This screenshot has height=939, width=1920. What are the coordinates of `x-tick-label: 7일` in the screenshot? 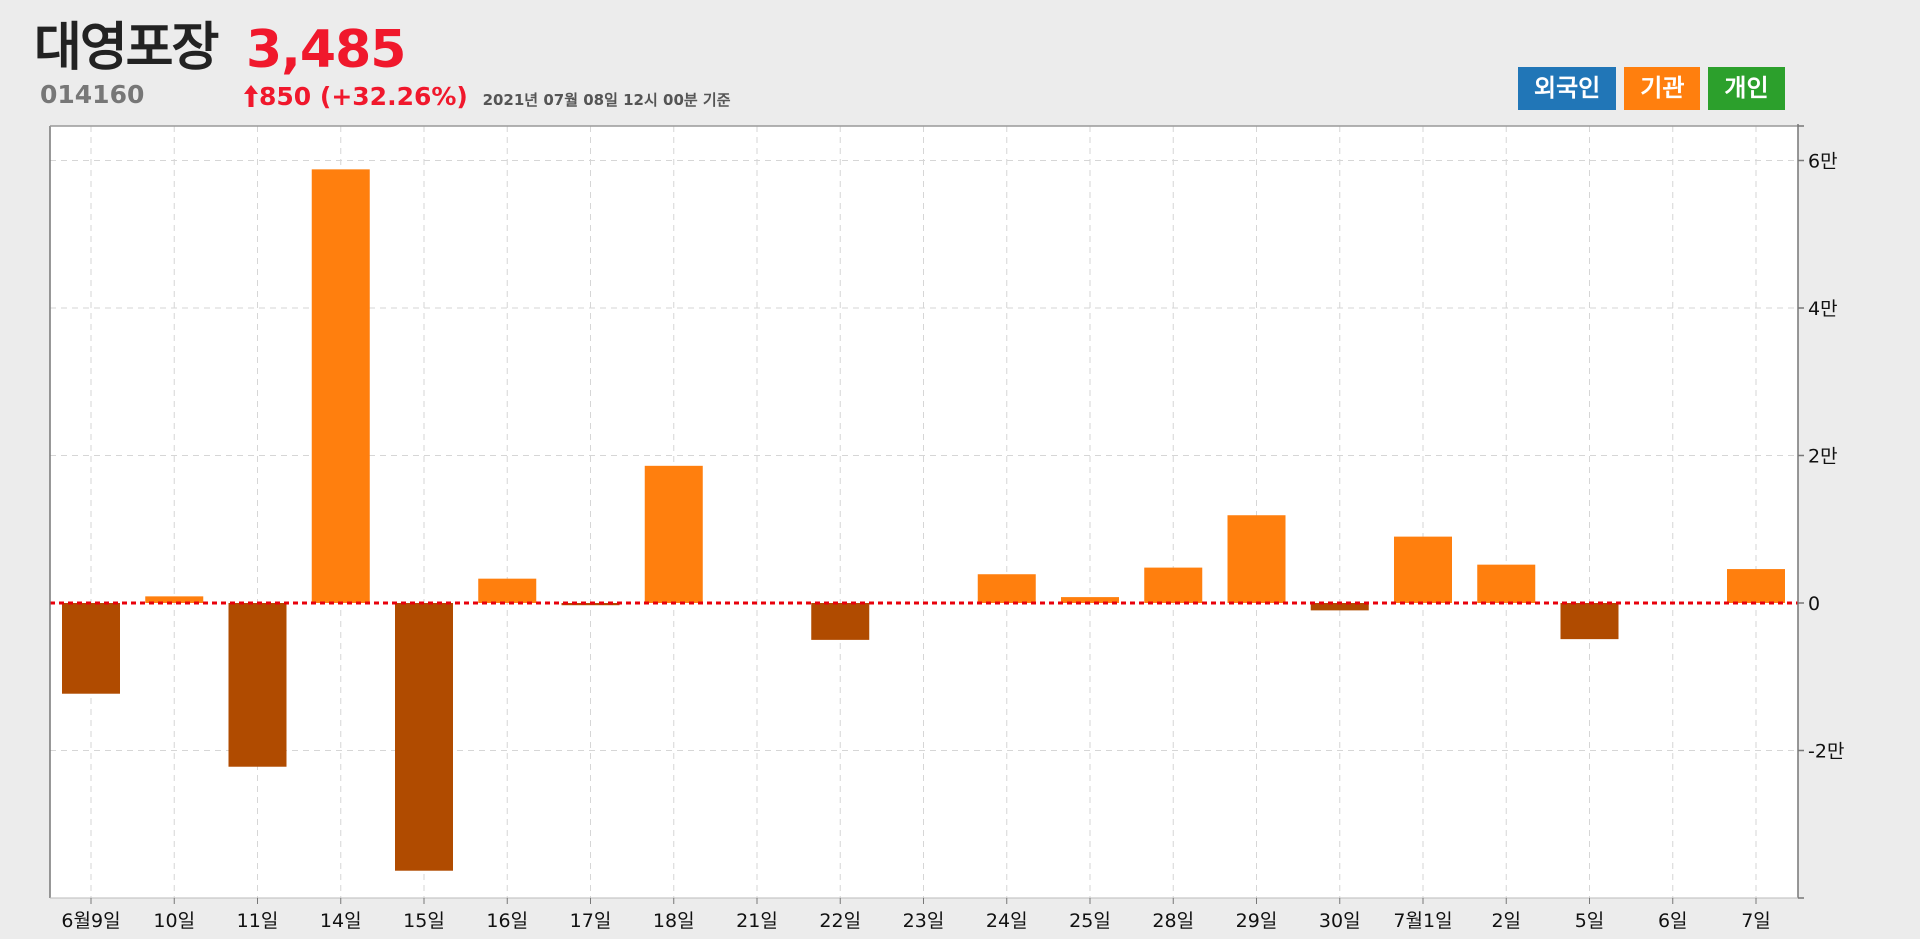 It's located at (1756, 921).